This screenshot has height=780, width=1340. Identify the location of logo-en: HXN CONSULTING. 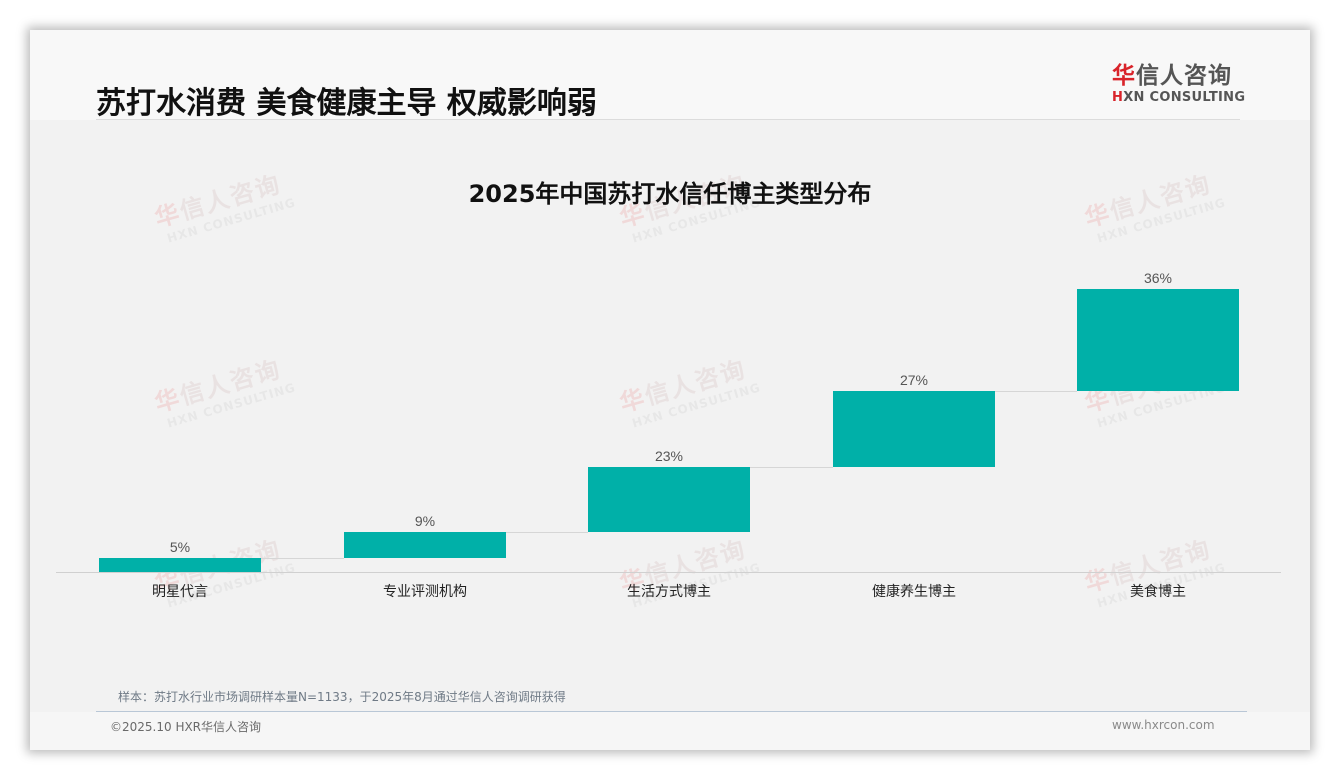
(1179, 97).